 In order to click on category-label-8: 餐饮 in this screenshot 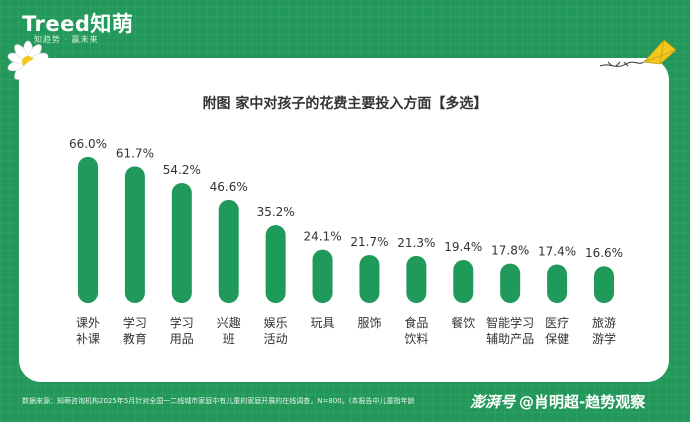, I will do `click(463, 322)`.